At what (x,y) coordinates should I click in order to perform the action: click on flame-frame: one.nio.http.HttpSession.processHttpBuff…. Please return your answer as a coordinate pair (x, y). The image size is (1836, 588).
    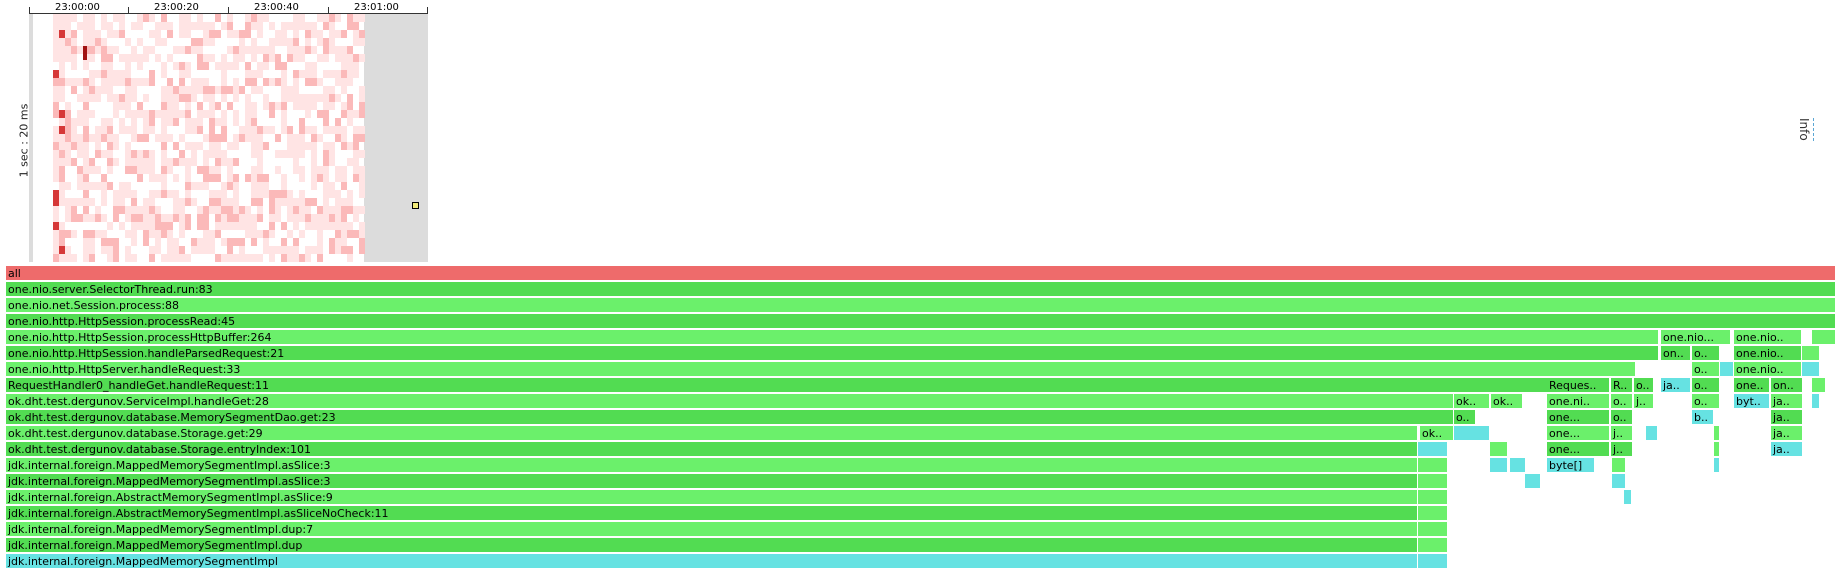
    Looking at the image, I should click on (832, 337).